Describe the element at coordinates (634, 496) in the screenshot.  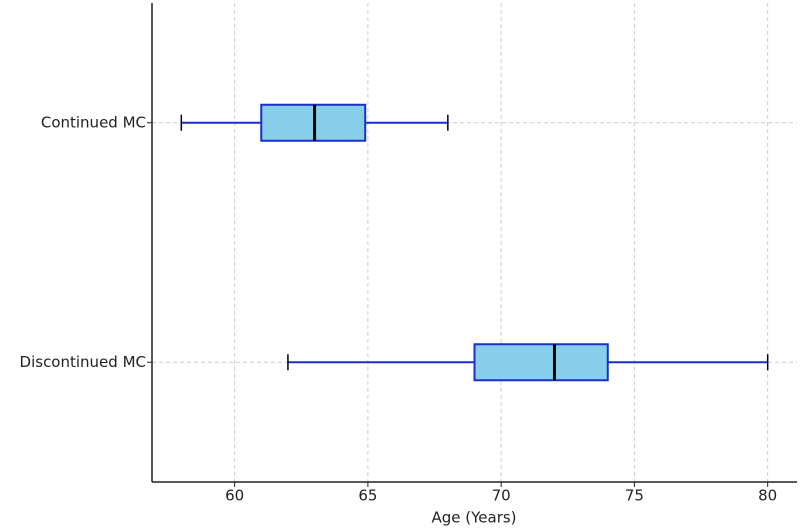
I see `x-tick-label: 75` at that location.